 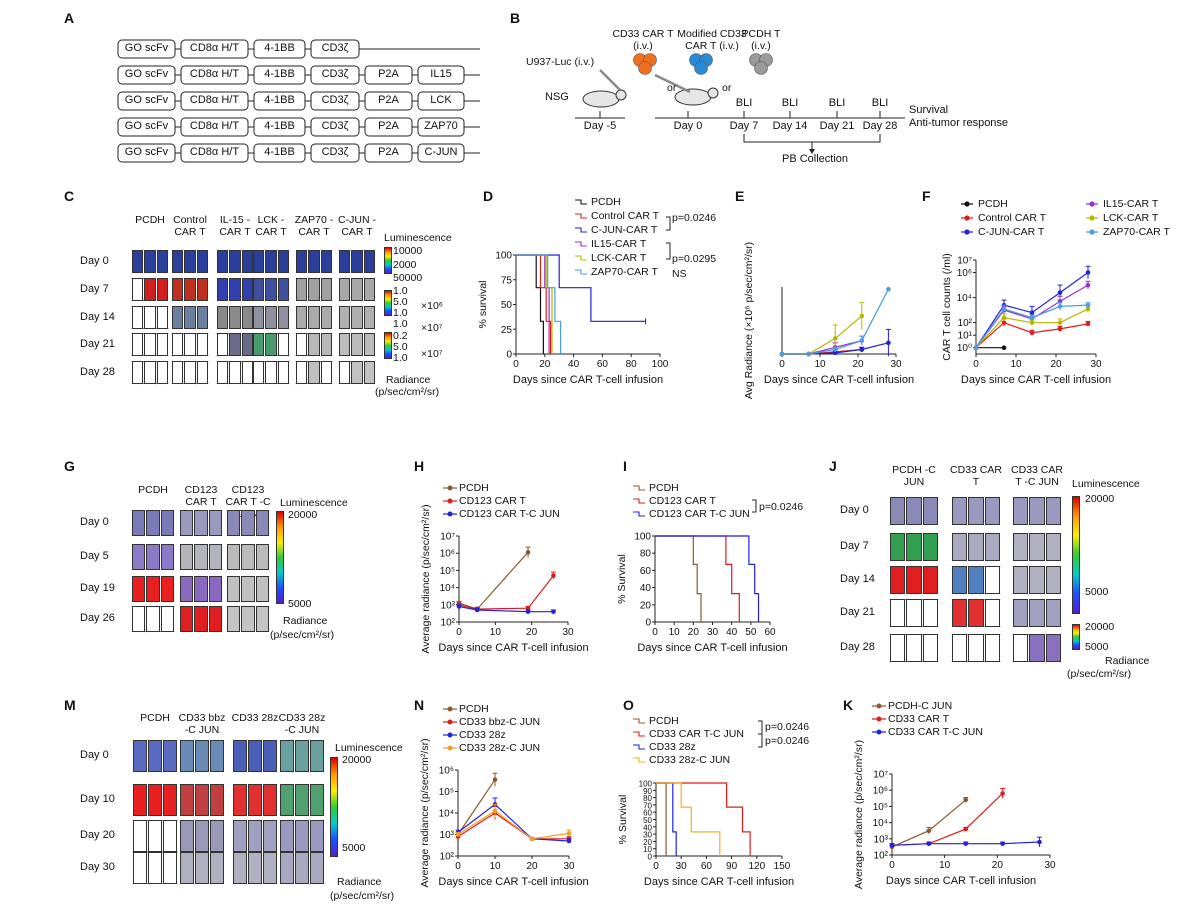 What do you see at coordinates (964, 273) in the screenshot?
I see `y-tick-label: 10⁶` at bounding box center [964, 273].